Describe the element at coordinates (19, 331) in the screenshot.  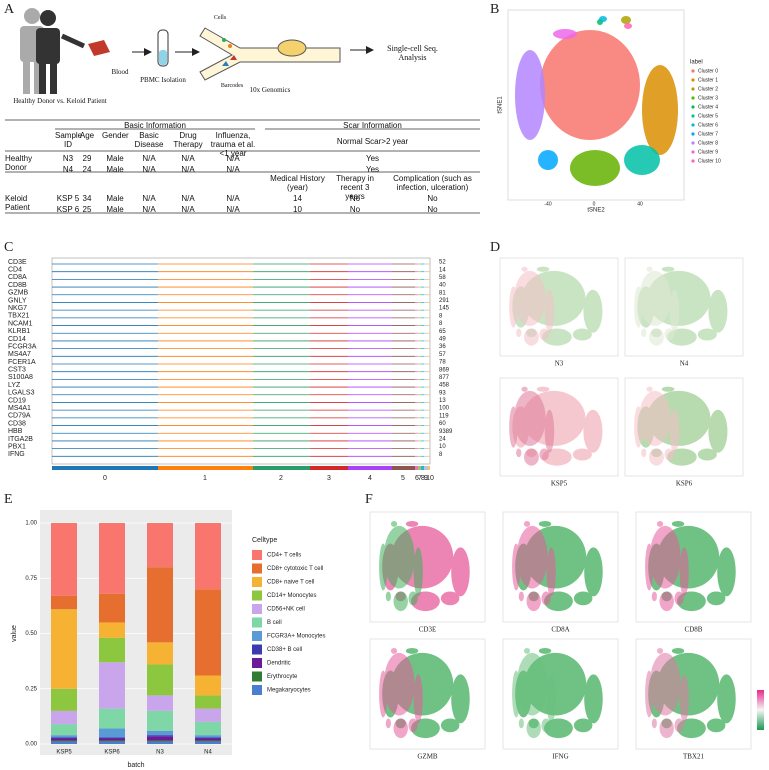
I see `gene-label: KLRB1` at that location.